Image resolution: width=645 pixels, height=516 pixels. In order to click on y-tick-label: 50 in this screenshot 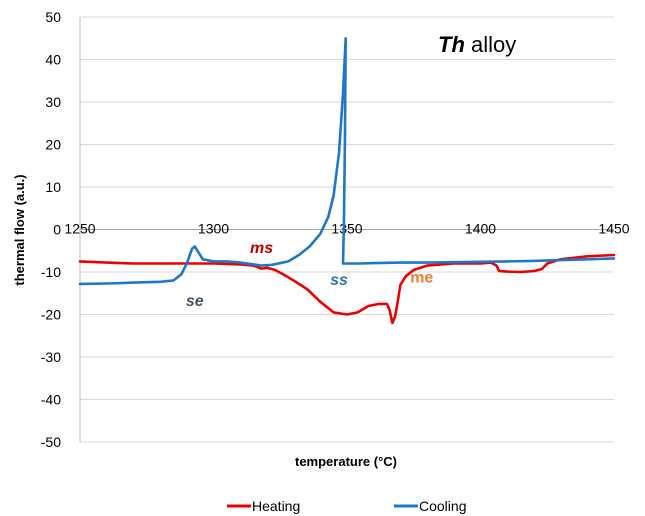, I will do `click(53, 17)`.